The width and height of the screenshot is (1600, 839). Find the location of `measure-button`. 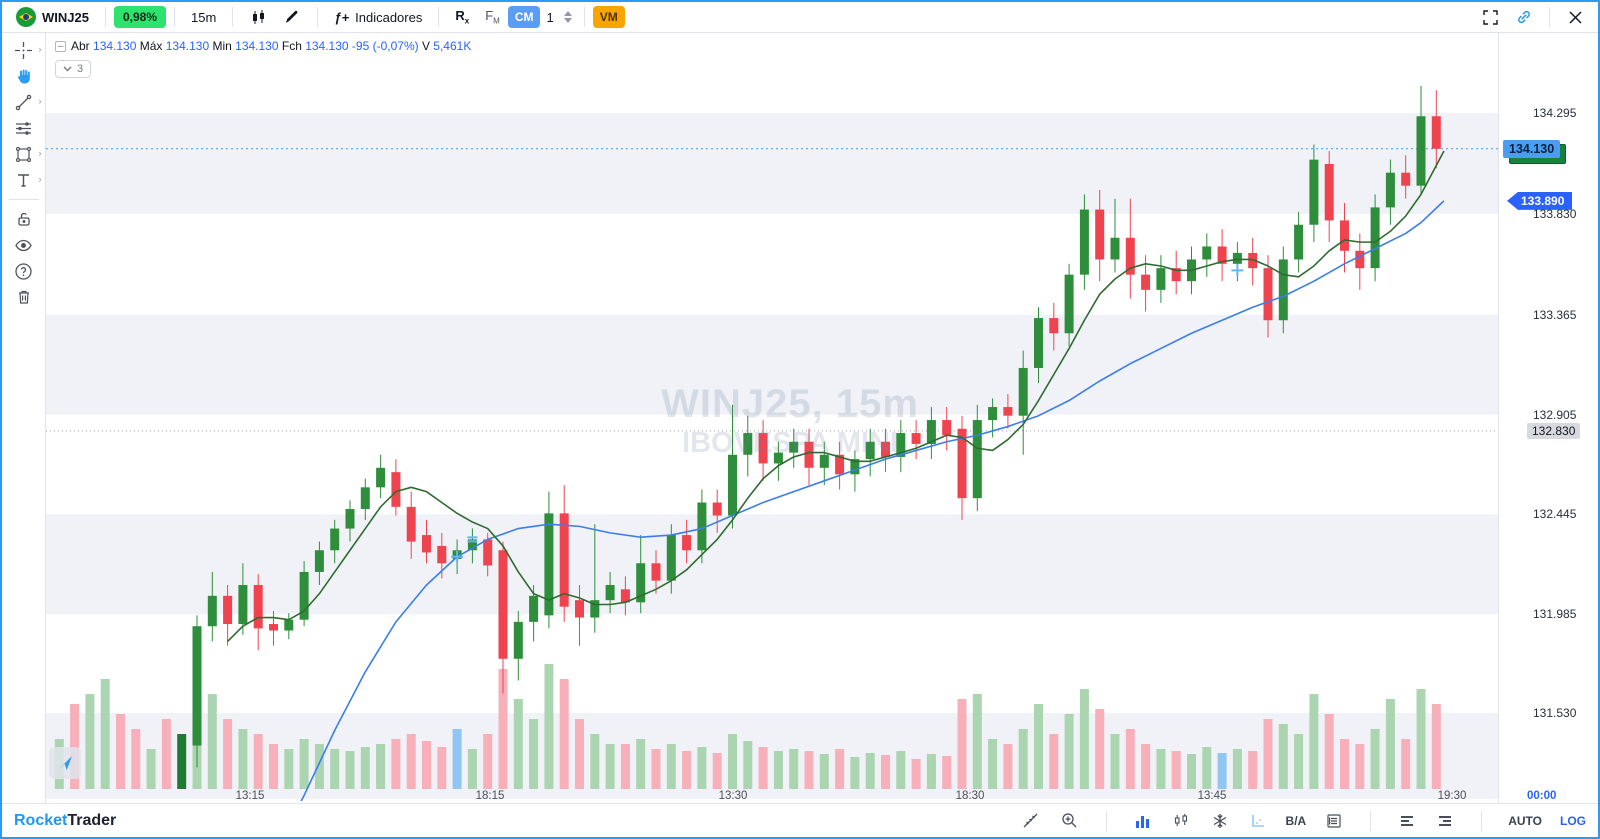

measure-button is located at coordinates (1030, 820).